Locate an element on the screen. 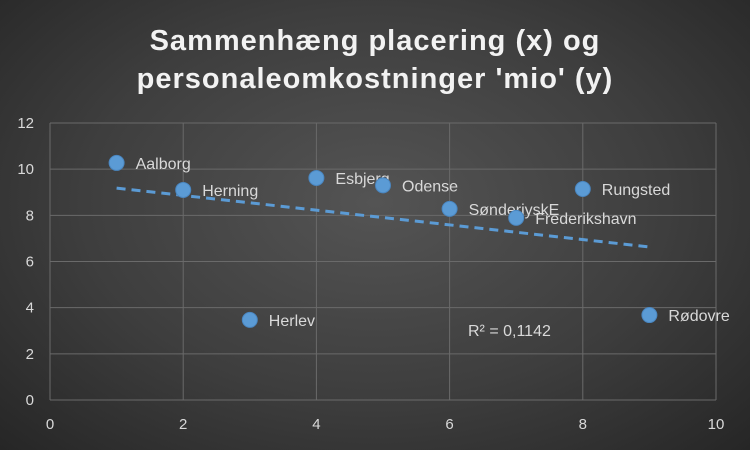 This screenshot has width=750, height=450. r-squared-label: R² = 0,1142 is located at coordinates (509, 331).